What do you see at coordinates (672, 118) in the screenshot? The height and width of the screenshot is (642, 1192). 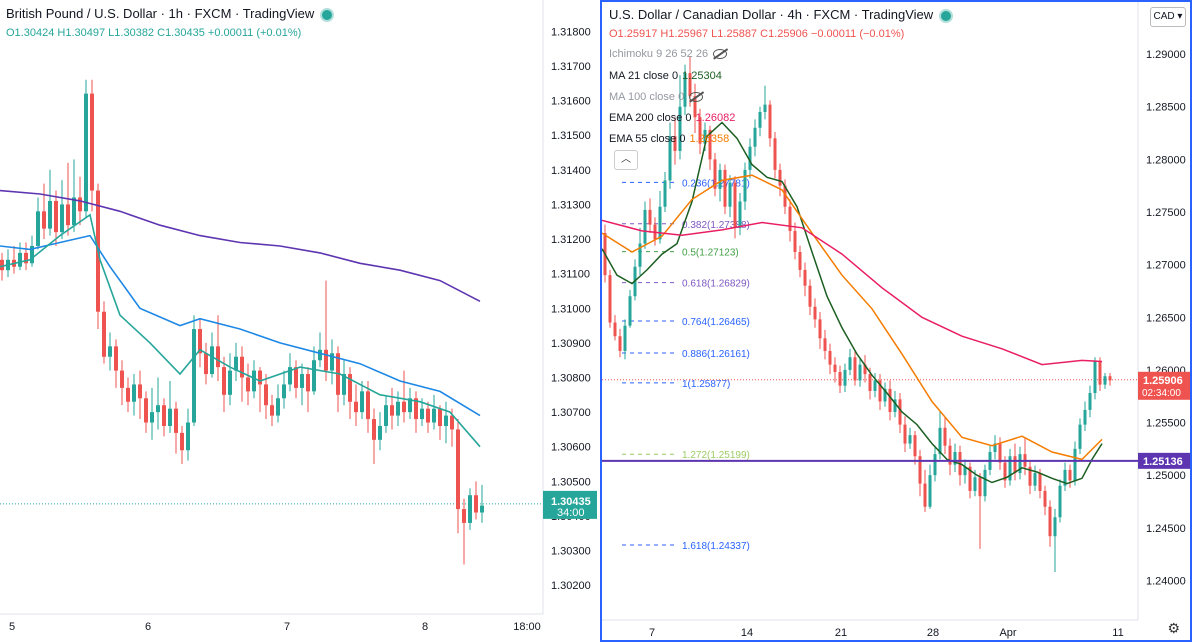 I see `indicator-ema200: EMA 200 close 0 1.26082` at bounding box center [672, 118].